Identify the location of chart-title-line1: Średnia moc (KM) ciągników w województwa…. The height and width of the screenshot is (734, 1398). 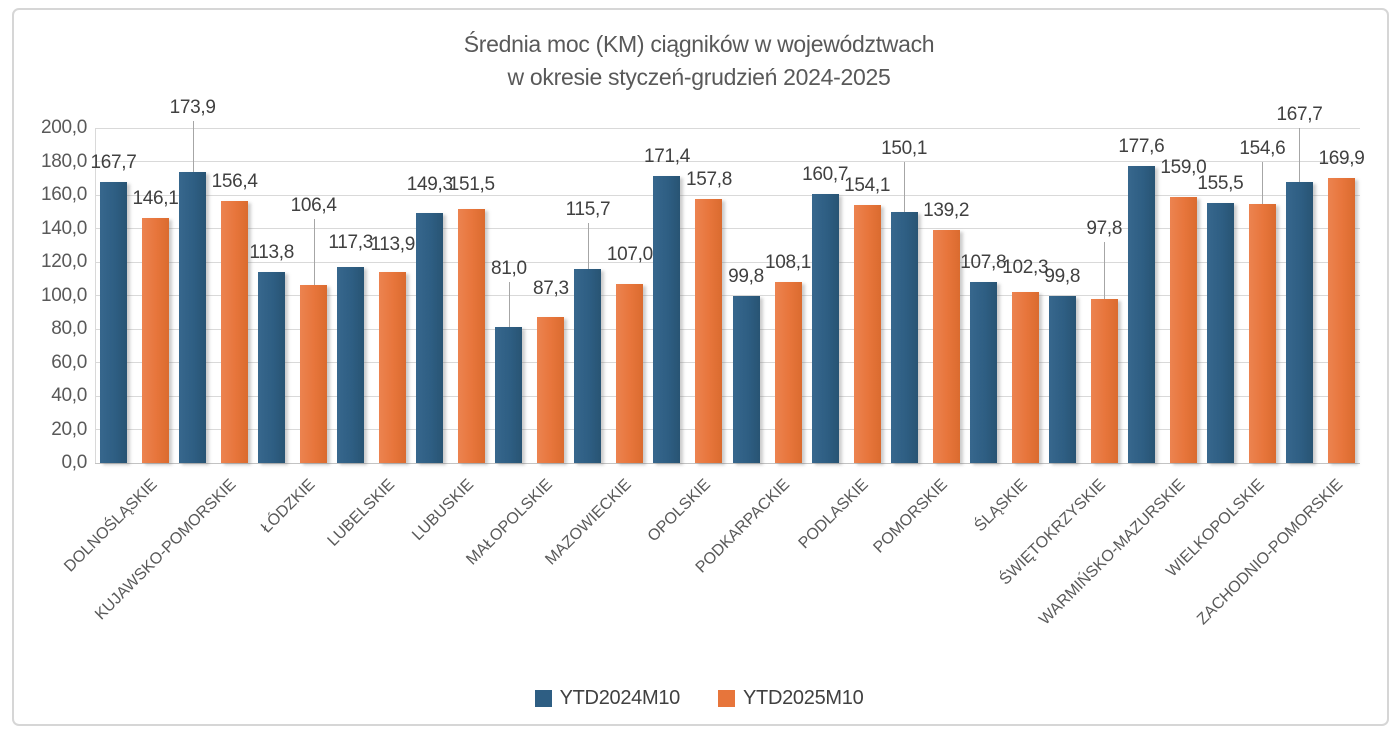
(699, 44).